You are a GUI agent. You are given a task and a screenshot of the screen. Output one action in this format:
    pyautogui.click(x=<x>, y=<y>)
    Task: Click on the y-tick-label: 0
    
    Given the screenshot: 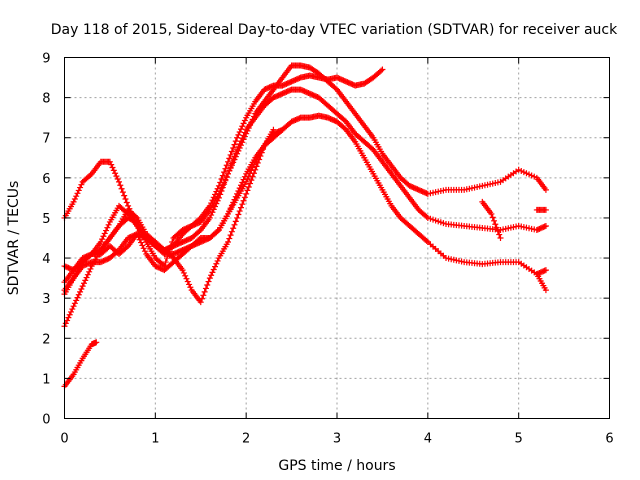 What is the action you would take?
    pyautogui.click(x=46, y=420)
    